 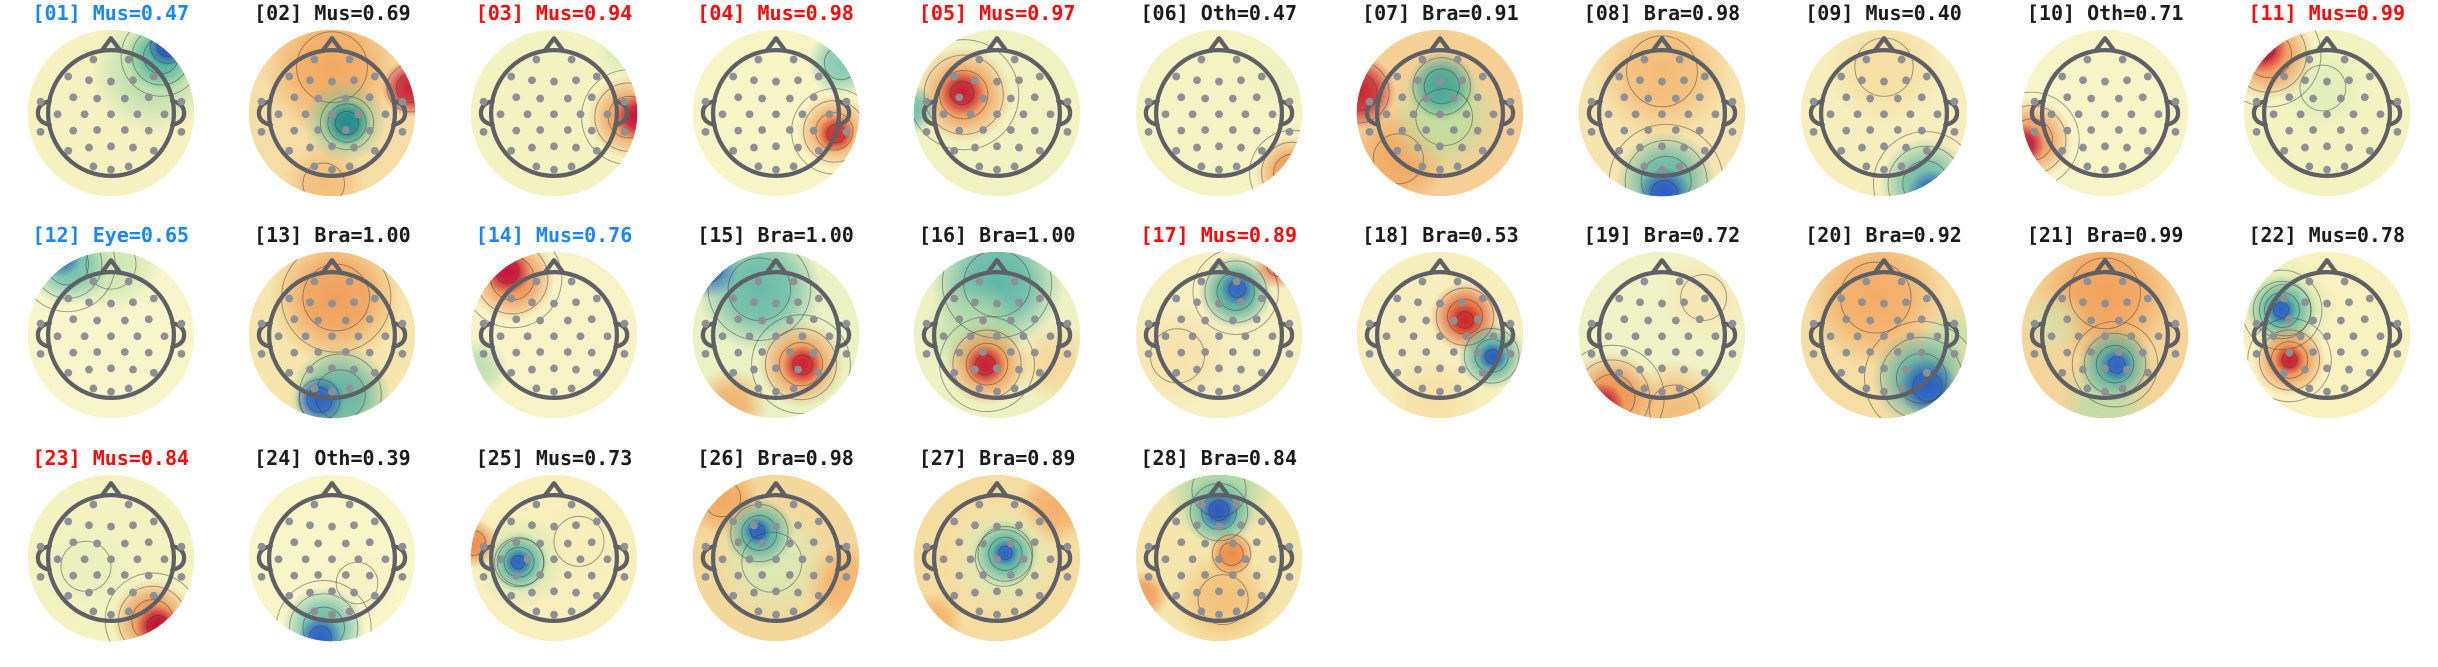 What do you see at coordinates (997, 13) in the screenshot?
I see `component-label: [05] Mus=0.97` at bounding box center [997, 13].